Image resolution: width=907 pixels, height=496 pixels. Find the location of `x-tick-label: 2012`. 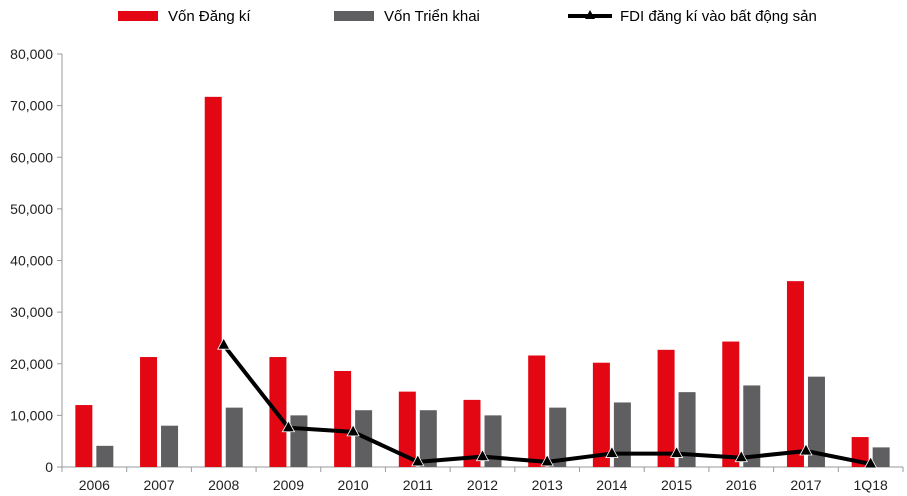

x-tick-label: 2012 is located at coordinates (482, 485).